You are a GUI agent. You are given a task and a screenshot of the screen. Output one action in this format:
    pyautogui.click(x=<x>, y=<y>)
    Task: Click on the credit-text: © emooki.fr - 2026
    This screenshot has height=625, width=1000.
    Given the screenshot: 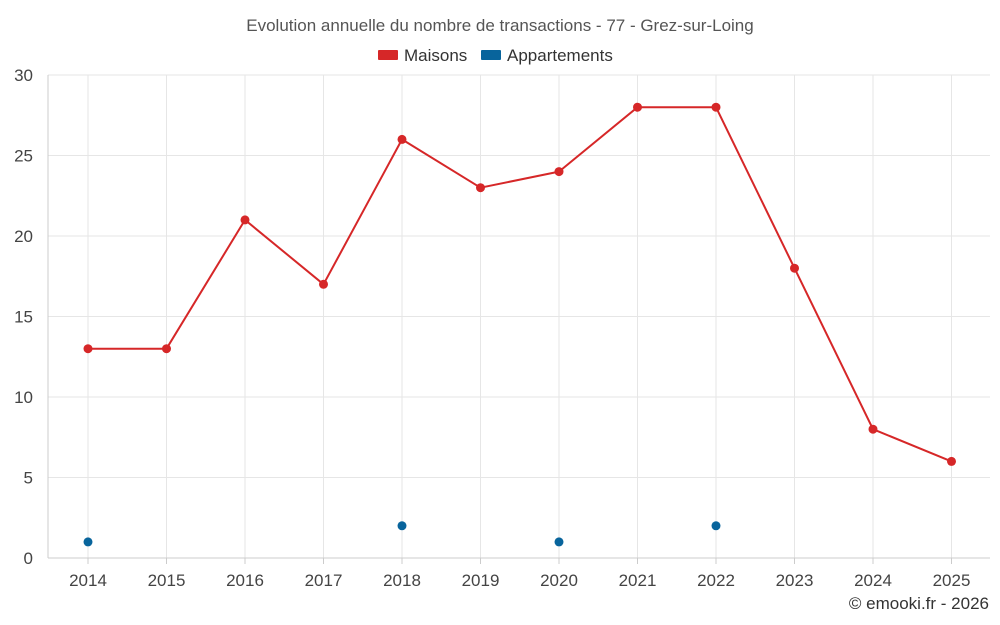 What is the action you would take?
    pyautogui.click(x=919, y=603)
    